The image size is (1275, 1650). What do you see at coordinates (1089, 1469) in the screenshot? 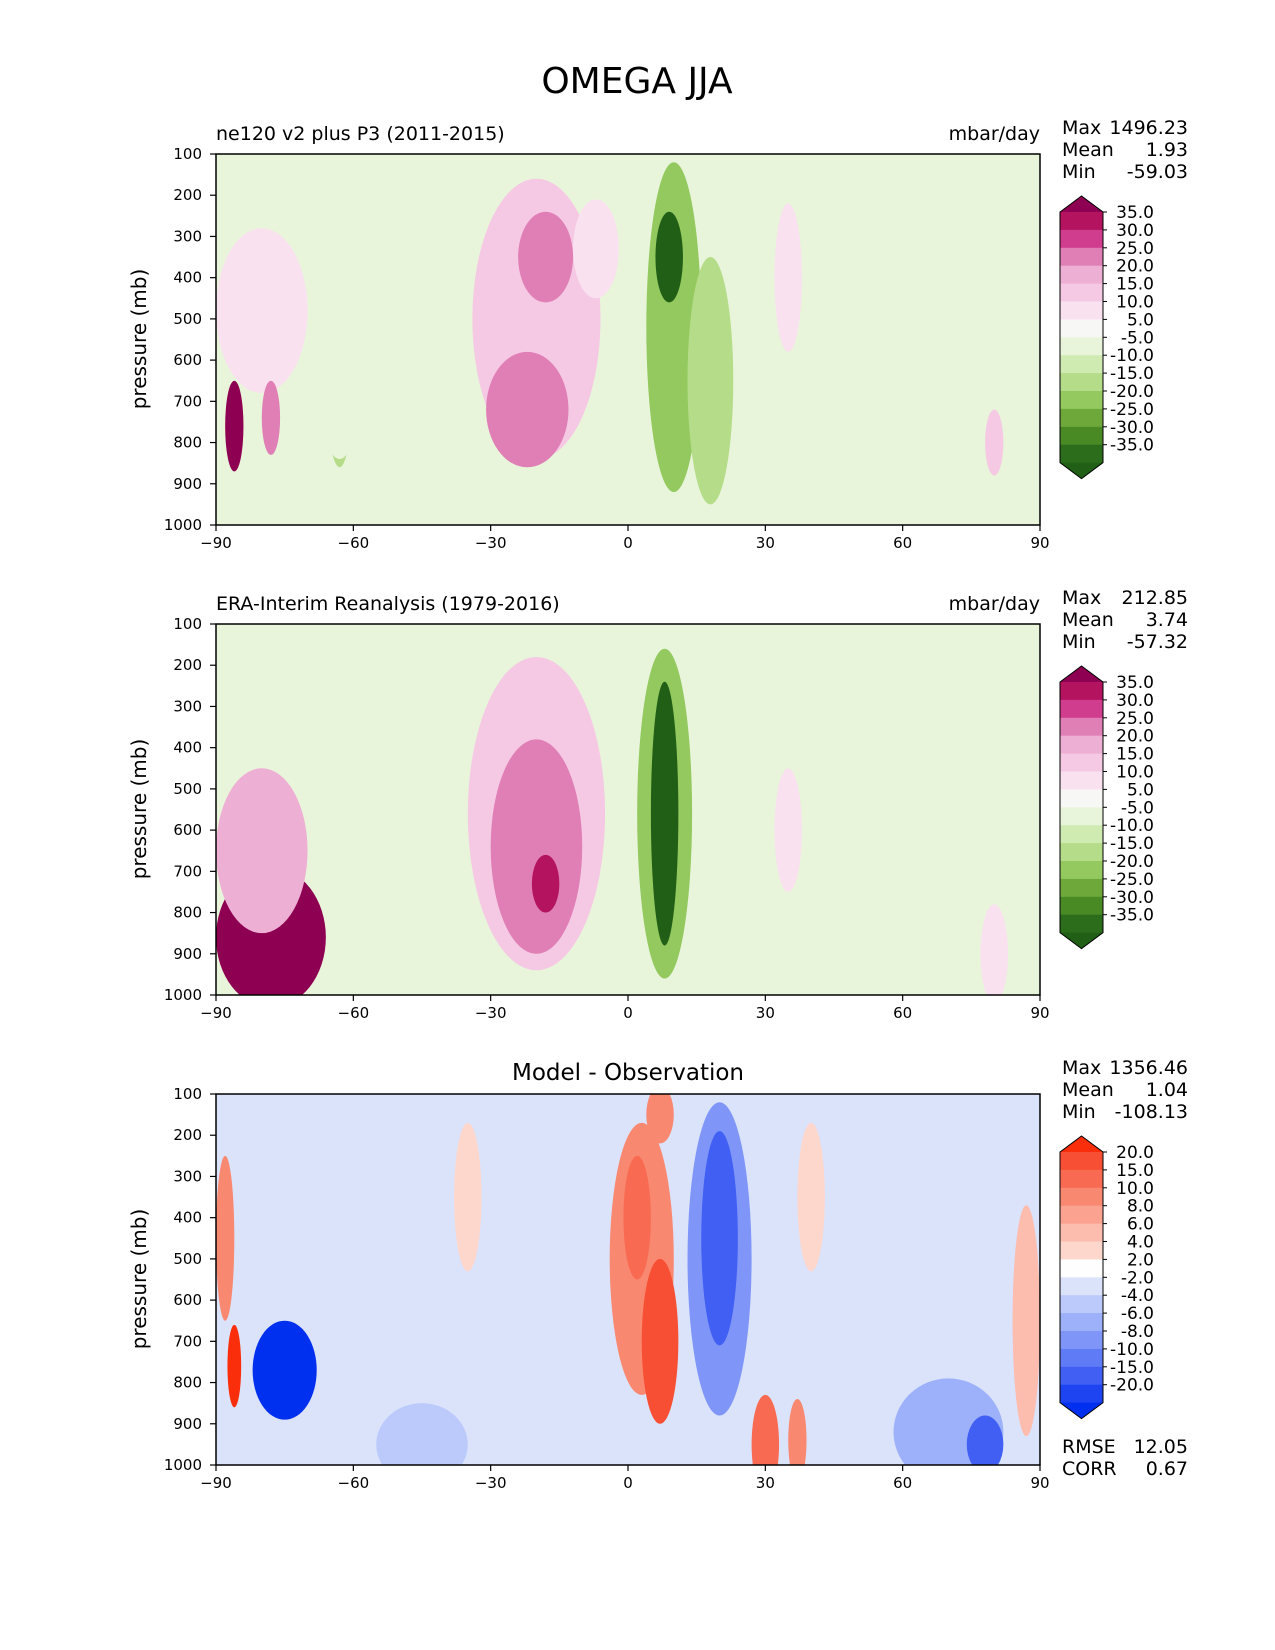
I see `stat-label: CORR` at bounding box center [1089, 1469].